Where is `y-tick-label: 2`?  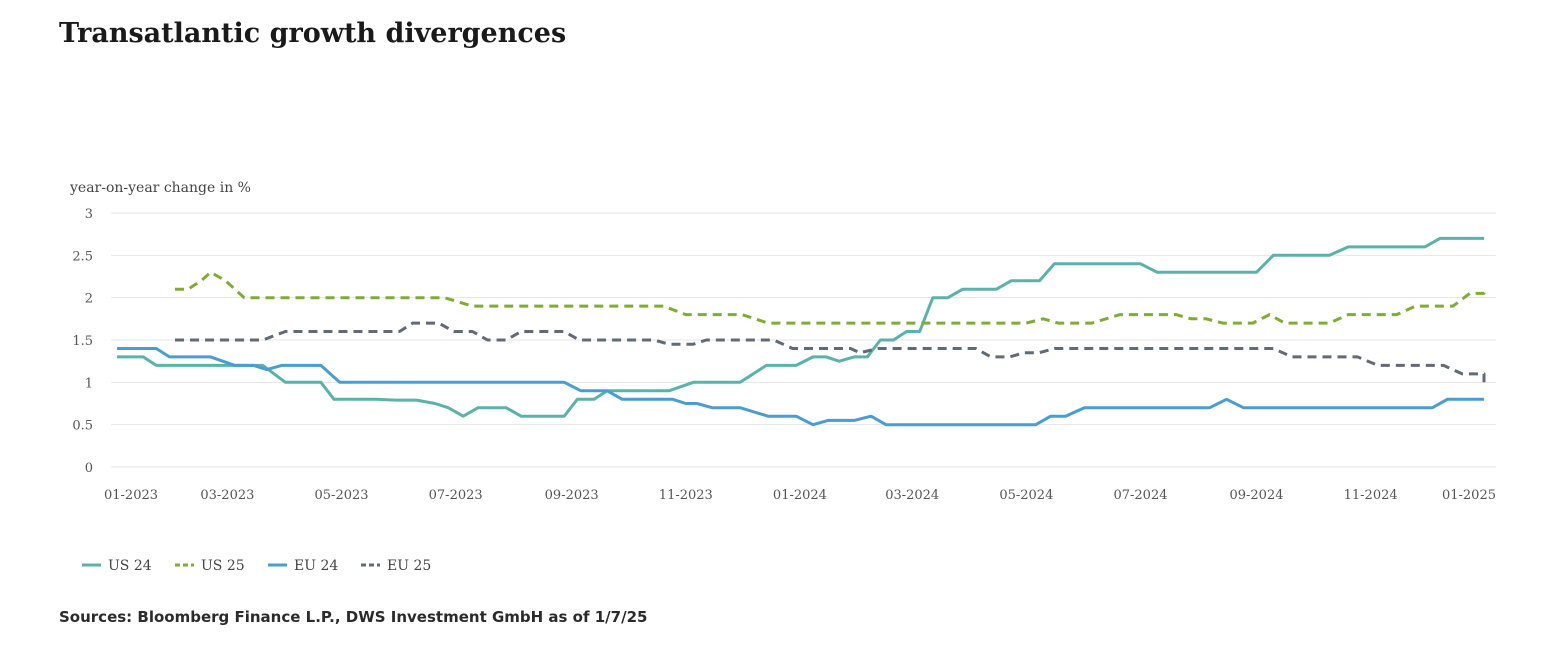 y-tick-label: 2 is located at coordinates (89, 299).